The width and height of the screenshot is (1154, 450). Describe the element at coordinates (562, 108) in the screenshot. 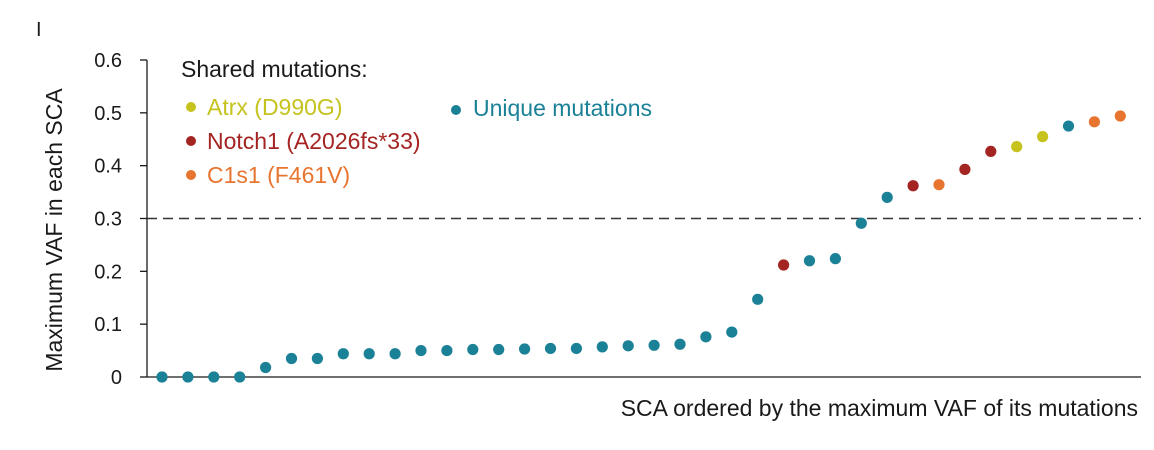

I see `legend-label-unique: Unique mutations` at that location.